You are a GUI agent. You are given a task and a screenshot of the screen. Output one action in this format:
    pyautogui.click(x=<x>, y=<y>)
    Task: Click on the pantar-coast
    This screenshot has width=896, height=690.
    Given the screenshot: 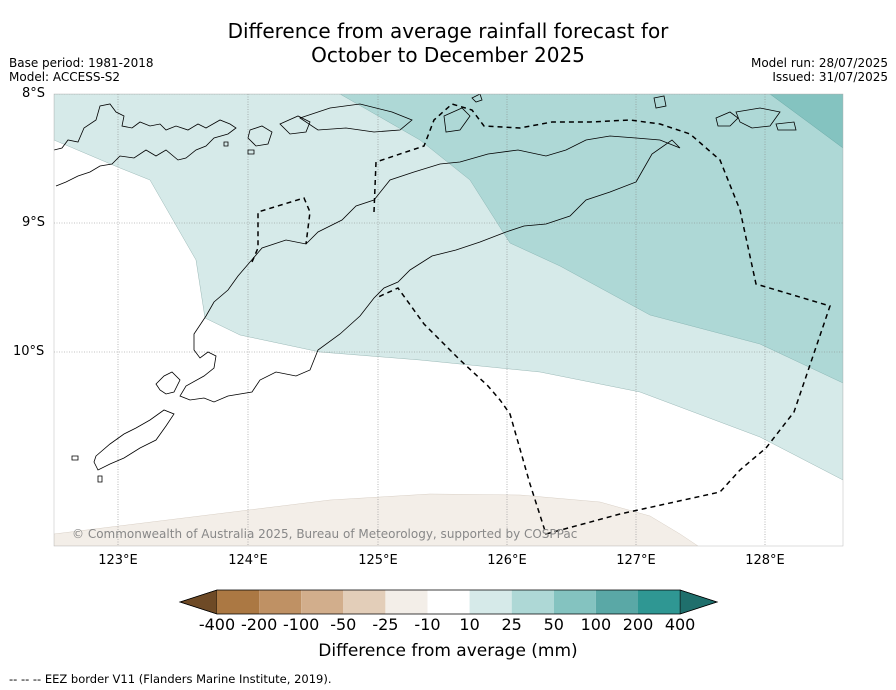 What is the action you would take?
    pyautogui.click(x=295, y=125)
    